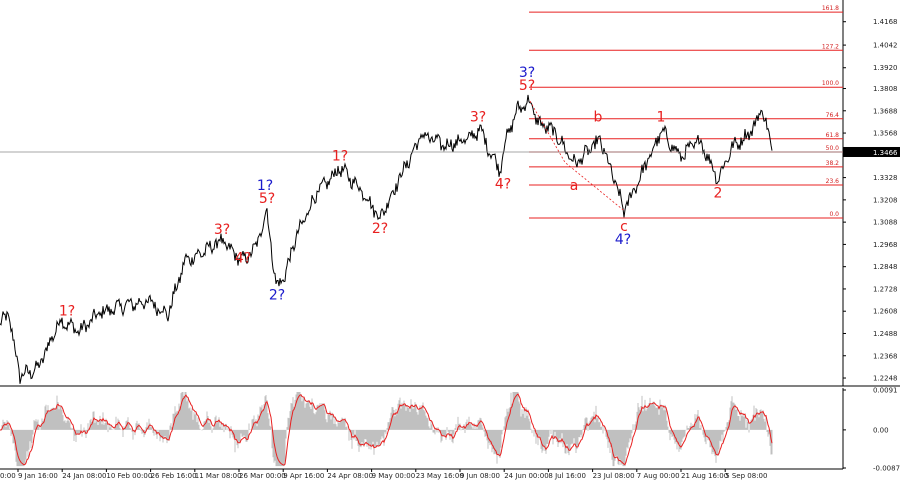 This screenshot has width=900, height=485. What do you see at coordinates (262, 476) in the screenshot?
I see `time-tick-label: 26 Mar 00:00` at bounding box center [262, 476].